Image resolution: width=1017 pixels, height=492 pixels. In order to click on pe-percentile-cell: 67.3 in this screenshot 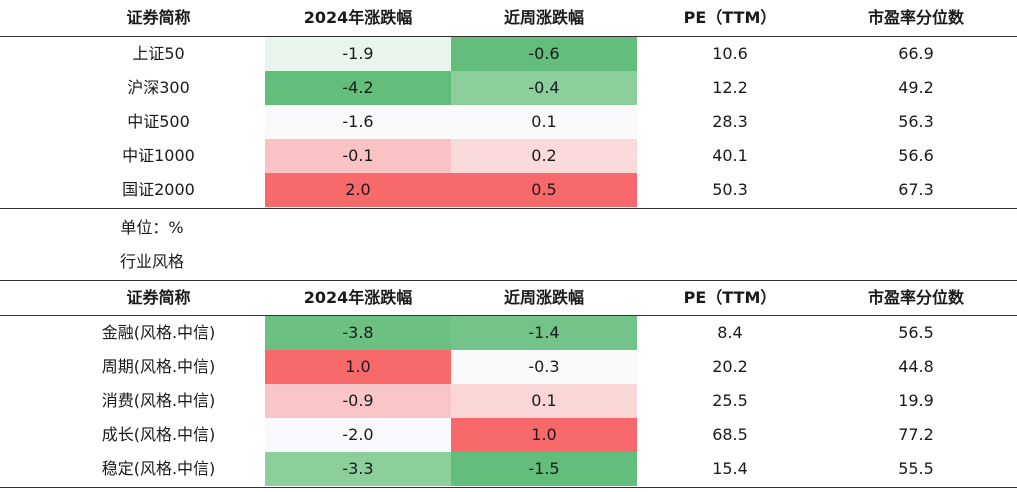, I will do `click(916, 189)`.